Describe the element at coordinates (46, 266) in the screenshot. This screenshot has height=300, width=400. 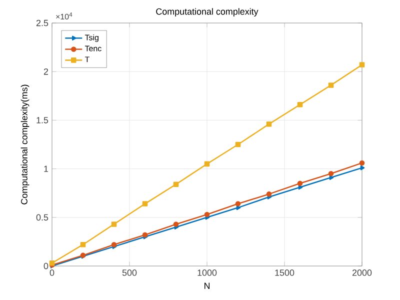
I see `y-tick-label: 0` at that location.